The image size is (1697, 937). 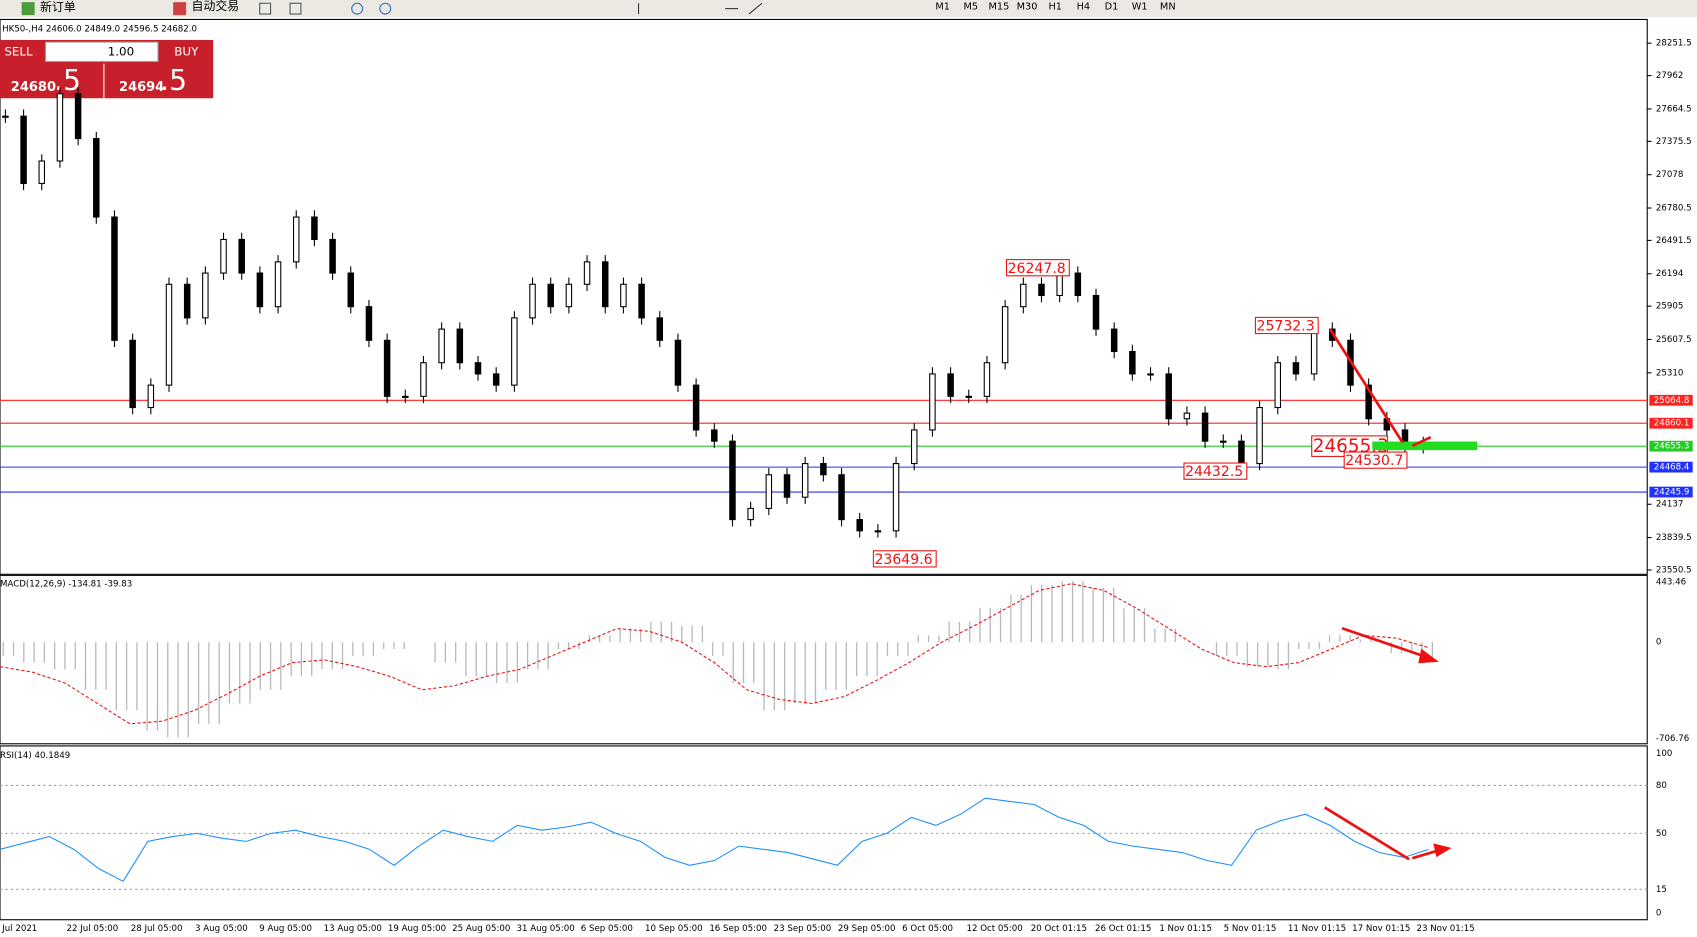 What do you see at coordinates (216, 6) in the screenshot?
I see `auto-trading-button: 自动交易` at bounding box center [216, 6].